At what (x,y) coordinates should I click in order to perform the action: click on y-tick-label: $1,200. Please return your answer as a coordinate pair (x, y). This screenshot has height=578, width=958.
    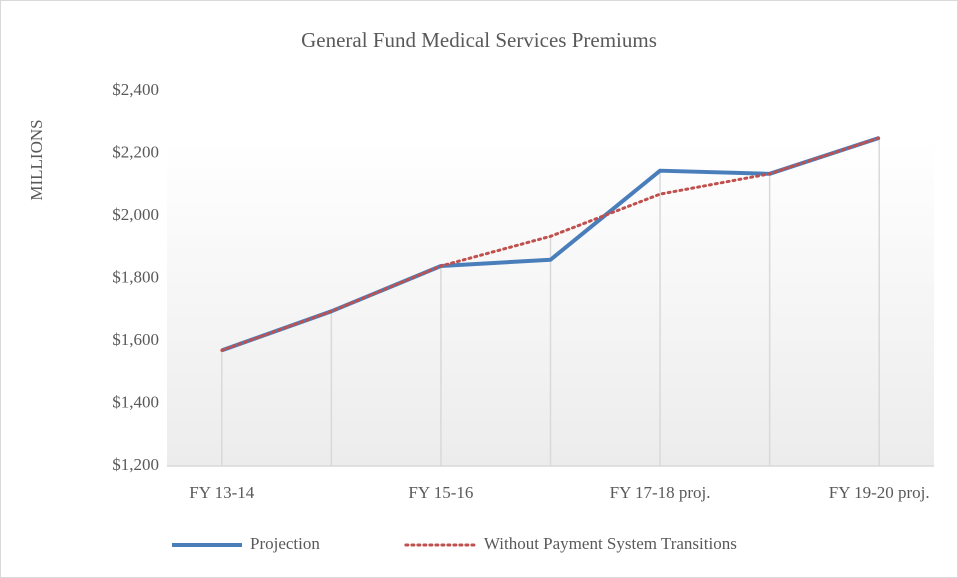
    Looking at the image, I should click on (135, 464).